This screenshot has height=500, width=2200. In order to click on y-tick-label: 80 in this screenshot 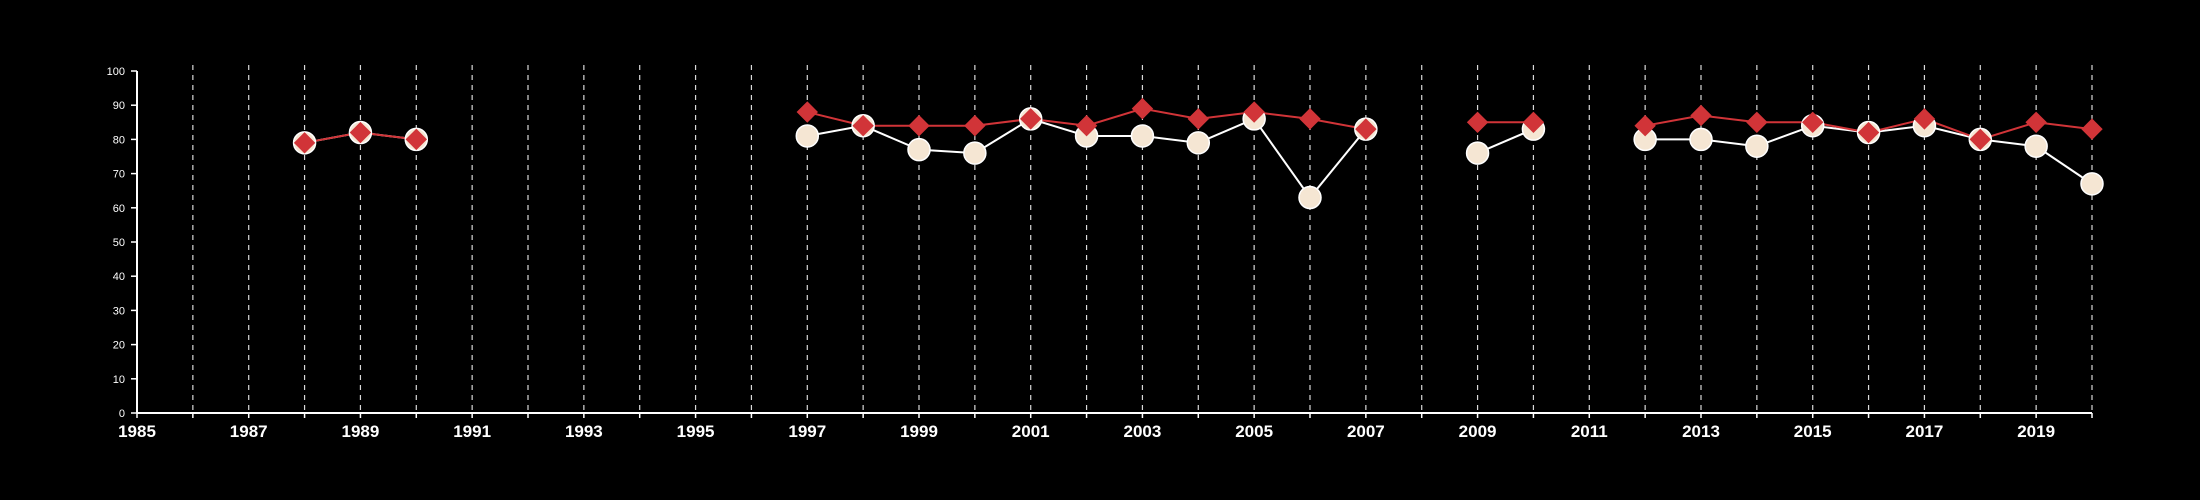, I will do `click(119, 140)`.